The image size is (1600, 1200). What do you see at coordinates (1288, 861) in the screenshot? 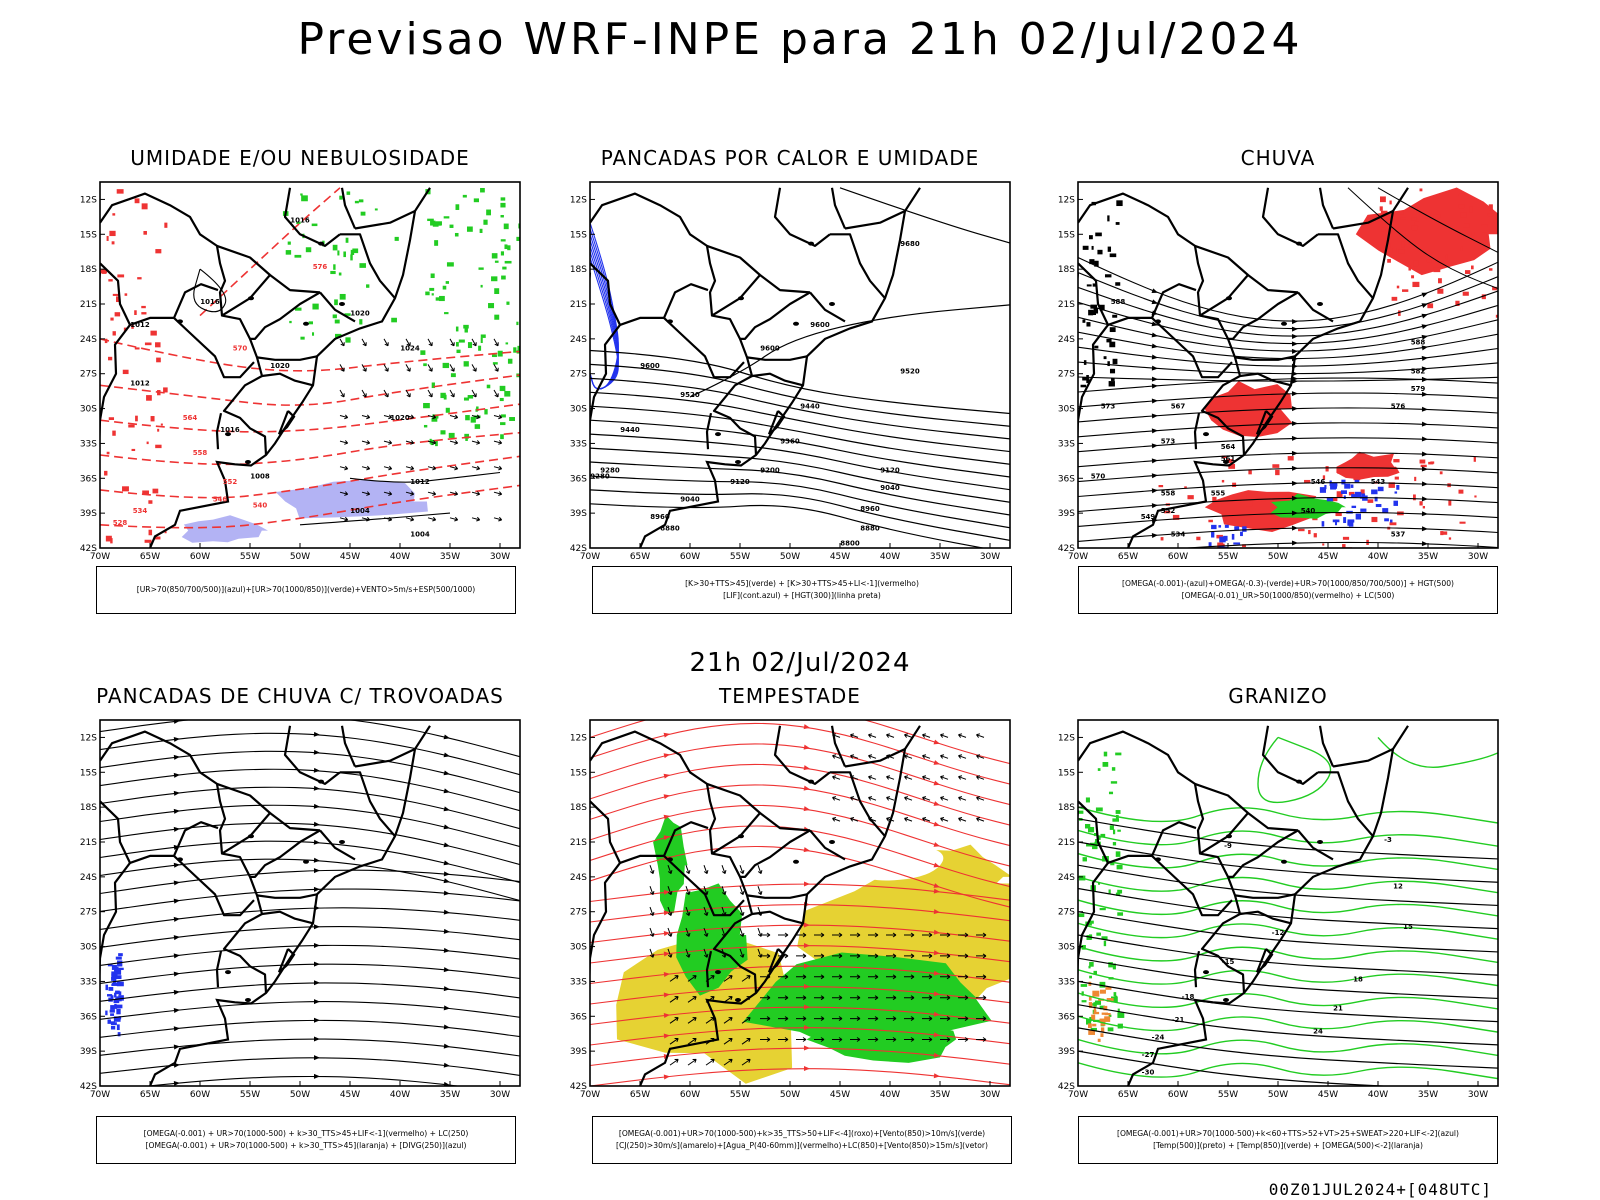
I see `temp850-contour` at bounding box center [1288, 861].